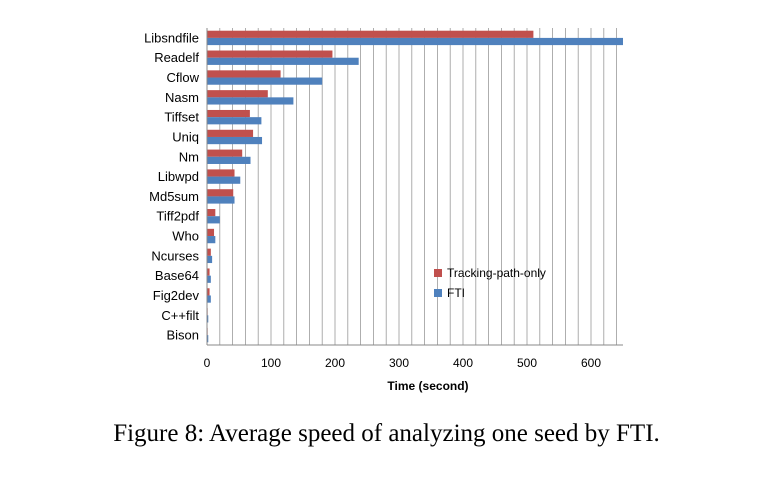 The height and width of the screenshot is (482, 773). Describe the element at coordinates (174, 196) in the screenshot. I see `category-label: Md5sum` at that location.